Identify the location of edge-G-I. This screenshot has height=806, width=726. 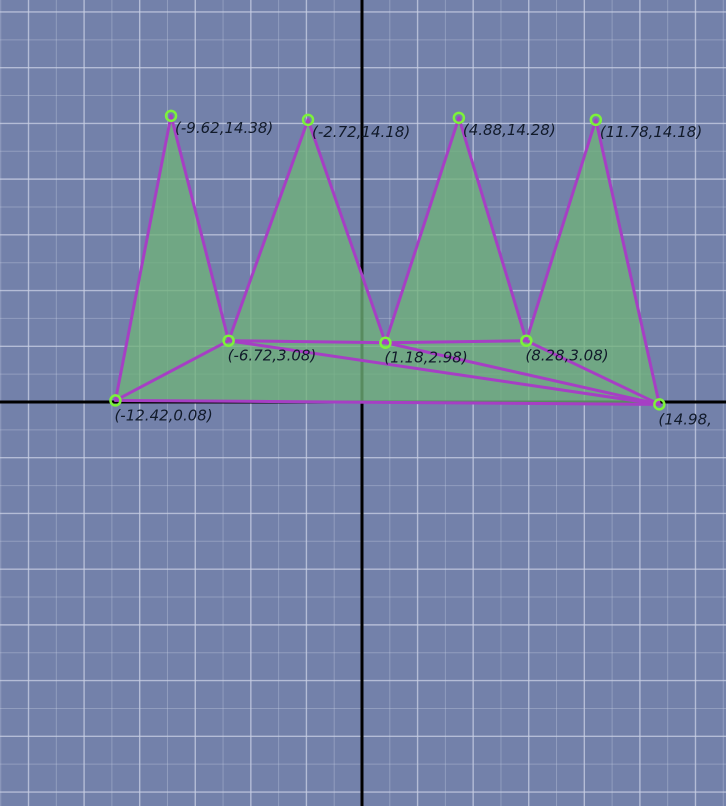
(592, 372).